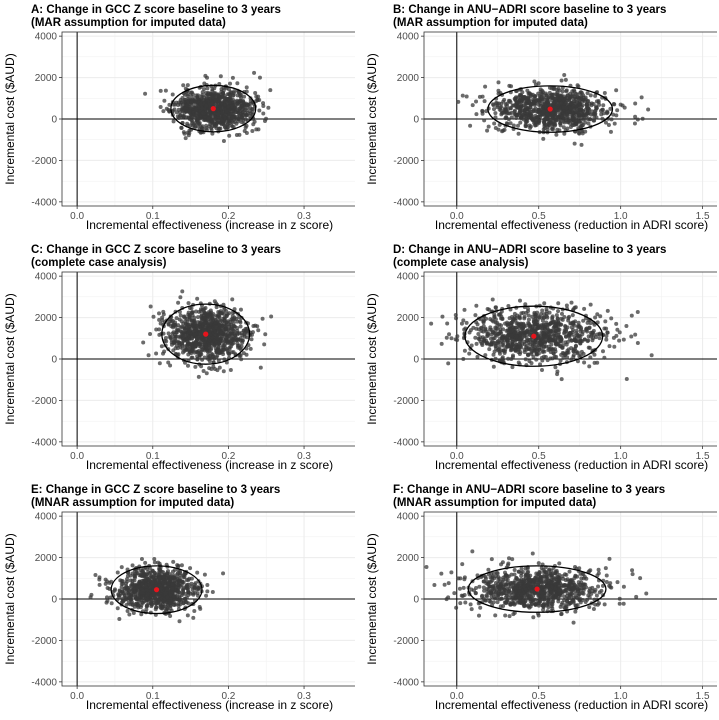 This screenshot has width=719, height=720. I want to click on y-tick-label: 2000, so click(408, 78).